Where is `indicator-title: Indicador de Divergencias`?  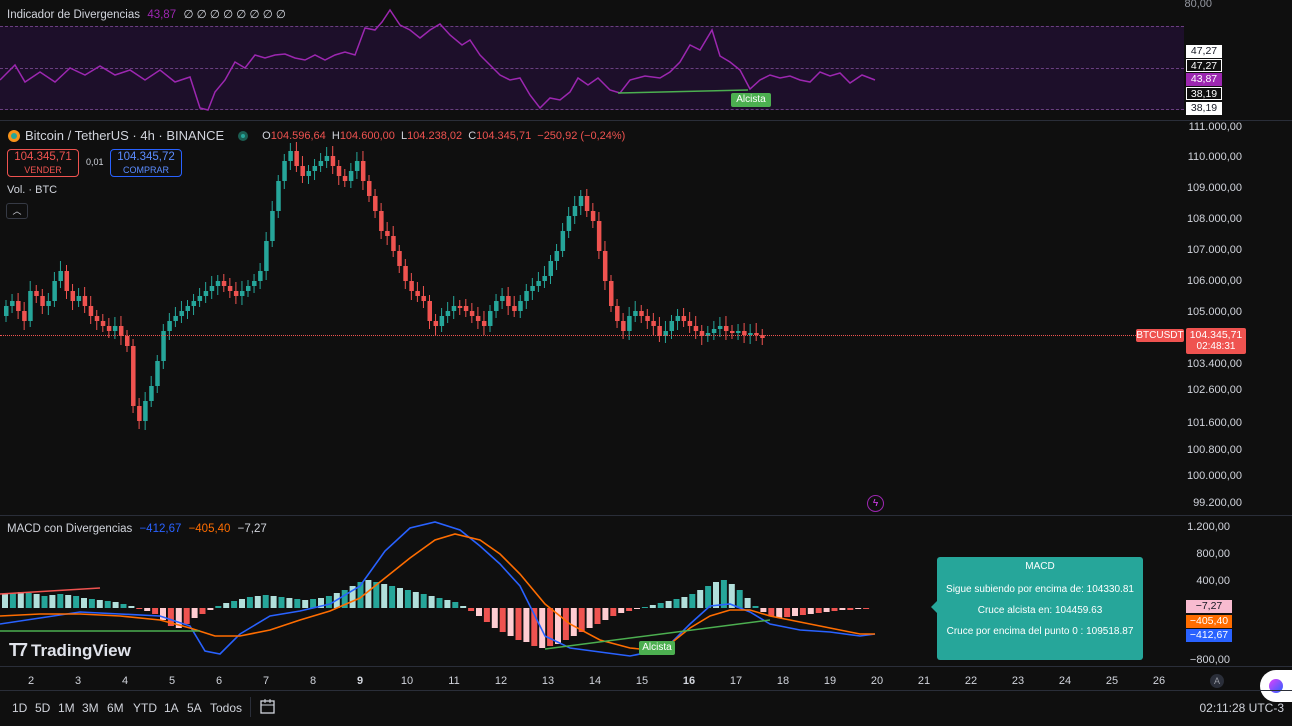 indicator-title: Indicador de Divergencias is located at coordinates (73, 15).